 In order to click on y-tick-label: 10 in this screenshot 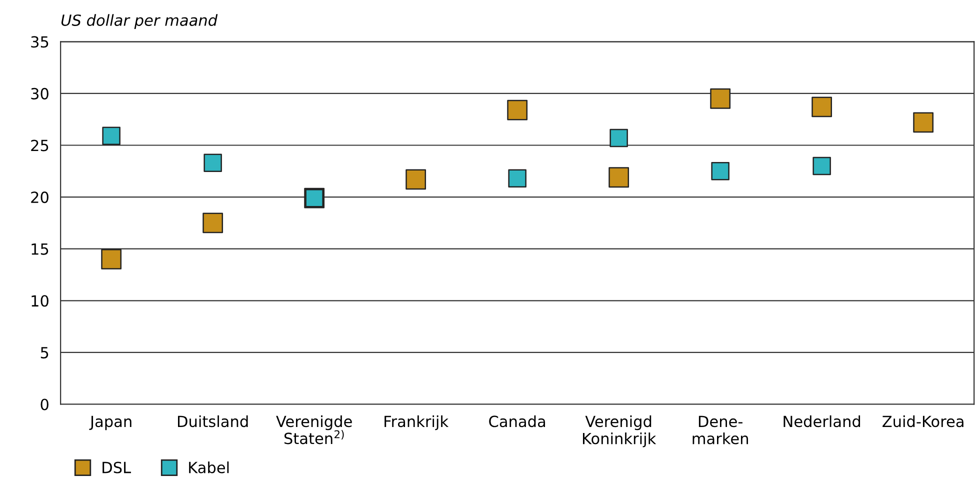, I will do `click(40, 301)`.